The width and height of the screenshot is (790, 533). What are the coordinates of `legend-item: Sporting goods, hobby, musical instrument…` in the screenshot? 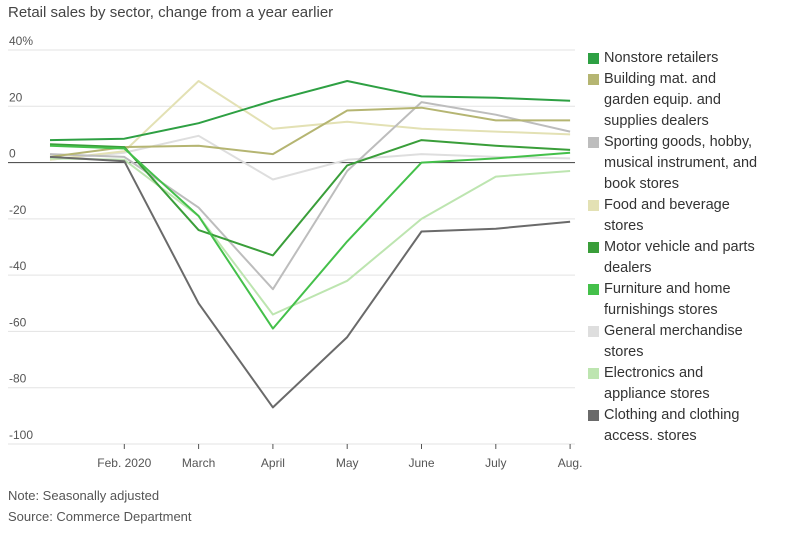 It's located at (688, 163).